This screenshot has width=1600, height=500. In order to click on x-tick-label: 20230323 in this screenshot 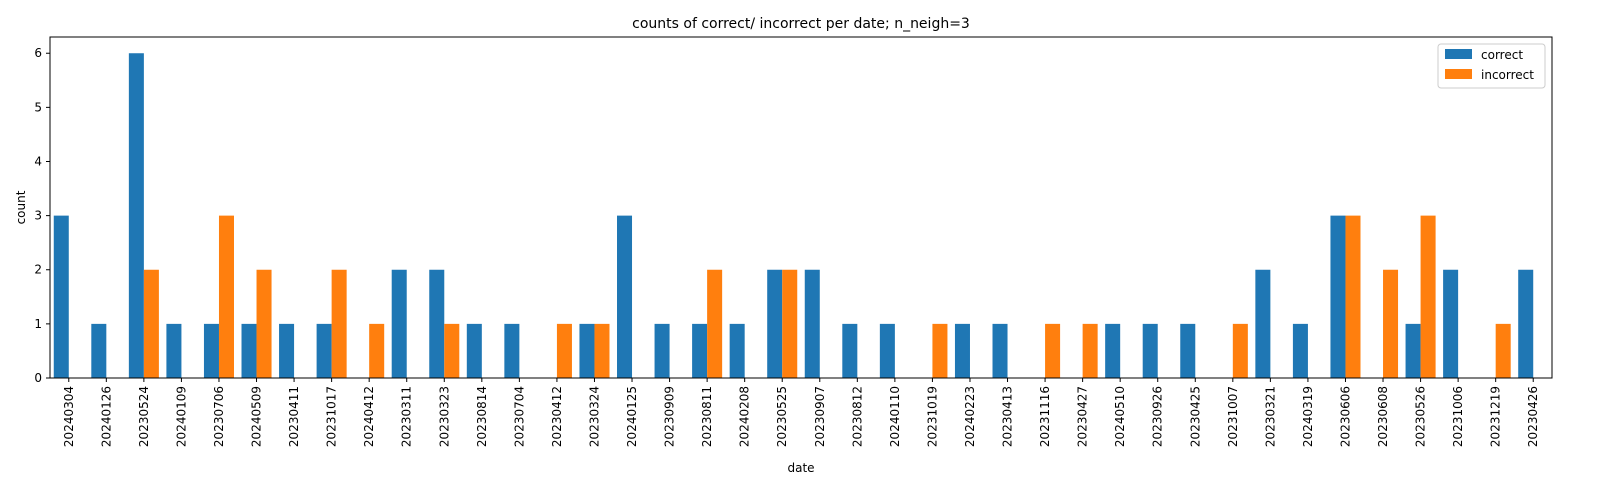, I will do `click(444, 416)`.